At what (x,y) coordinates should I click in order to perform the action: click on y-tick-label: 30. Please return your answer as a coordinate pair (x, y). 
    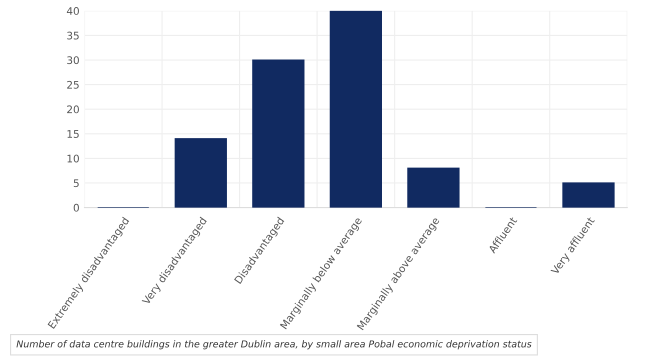
    Looking at the image, I should click on (73, 60).